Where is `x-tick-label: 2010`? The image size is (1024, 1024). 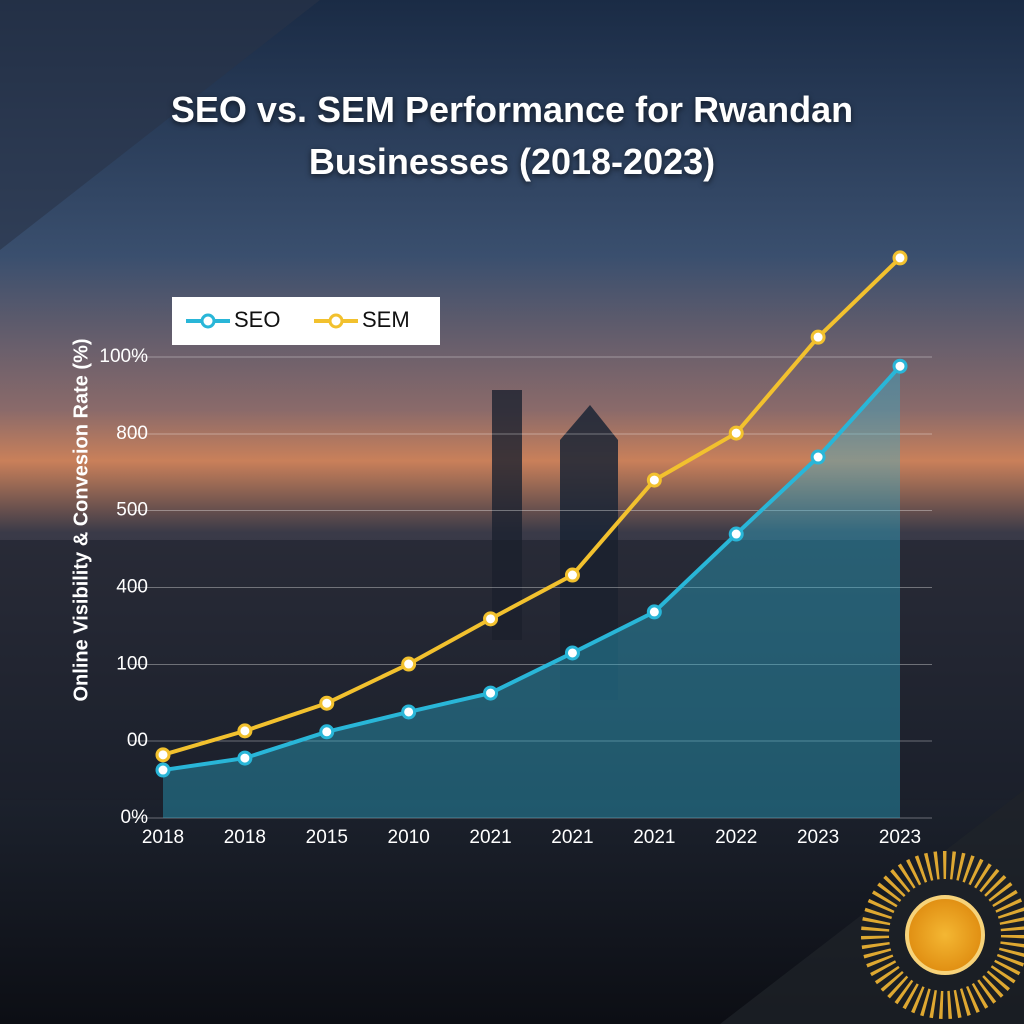
x-tick-label: 2010 is located at coordinates (409, 837).